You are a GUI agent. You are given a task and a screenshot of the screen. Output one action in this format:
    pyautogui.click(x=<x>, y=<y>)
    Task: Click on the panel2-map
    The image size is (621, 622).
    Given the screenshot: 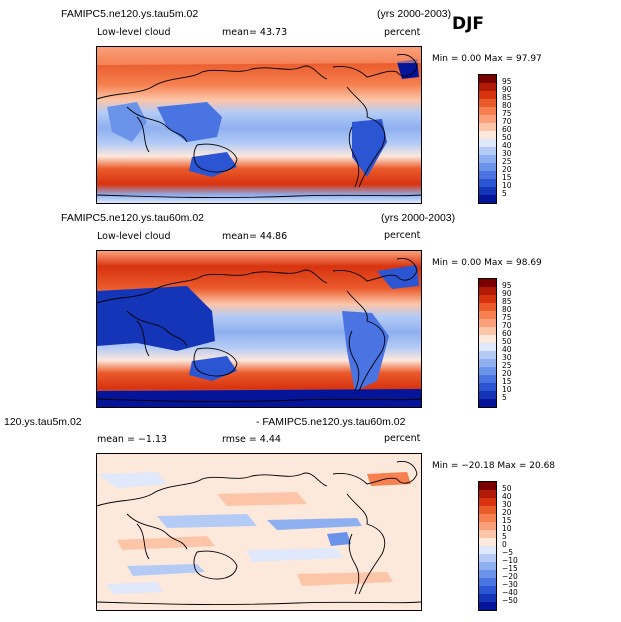 What is the action you would take?
    pyautogui.click(x=259, y=329)
    